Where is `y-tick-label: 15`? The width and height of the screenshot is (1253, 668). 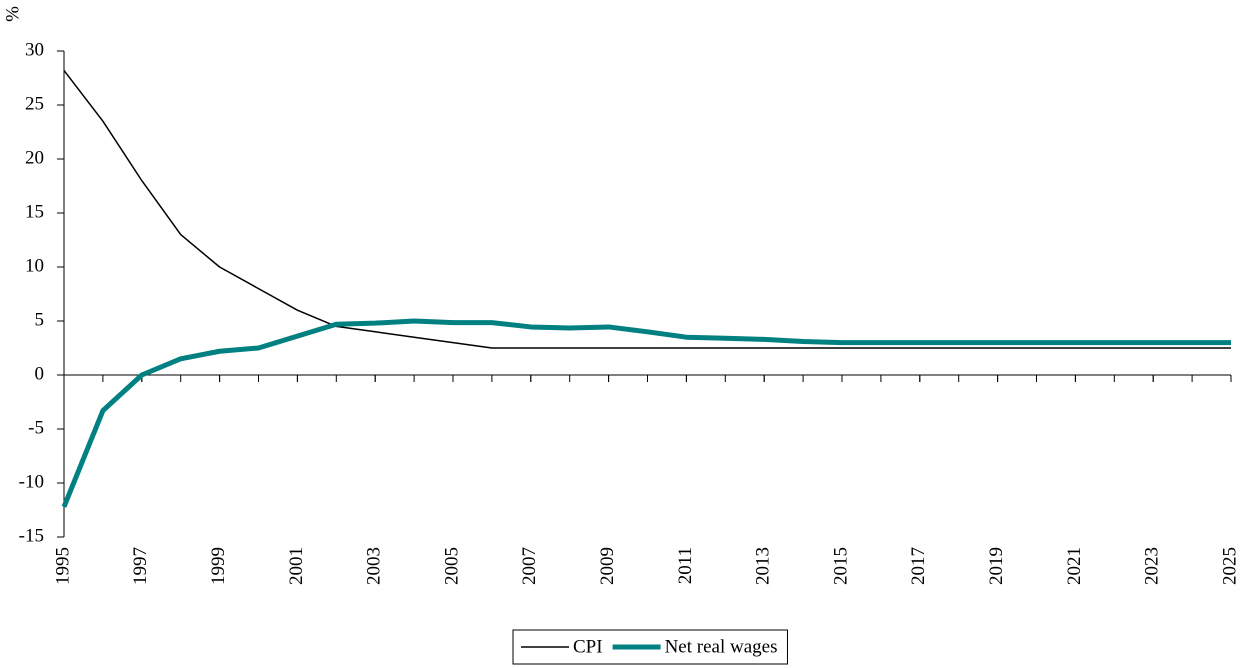
y-tick-label: 15 is located at coordinates (34, 211).